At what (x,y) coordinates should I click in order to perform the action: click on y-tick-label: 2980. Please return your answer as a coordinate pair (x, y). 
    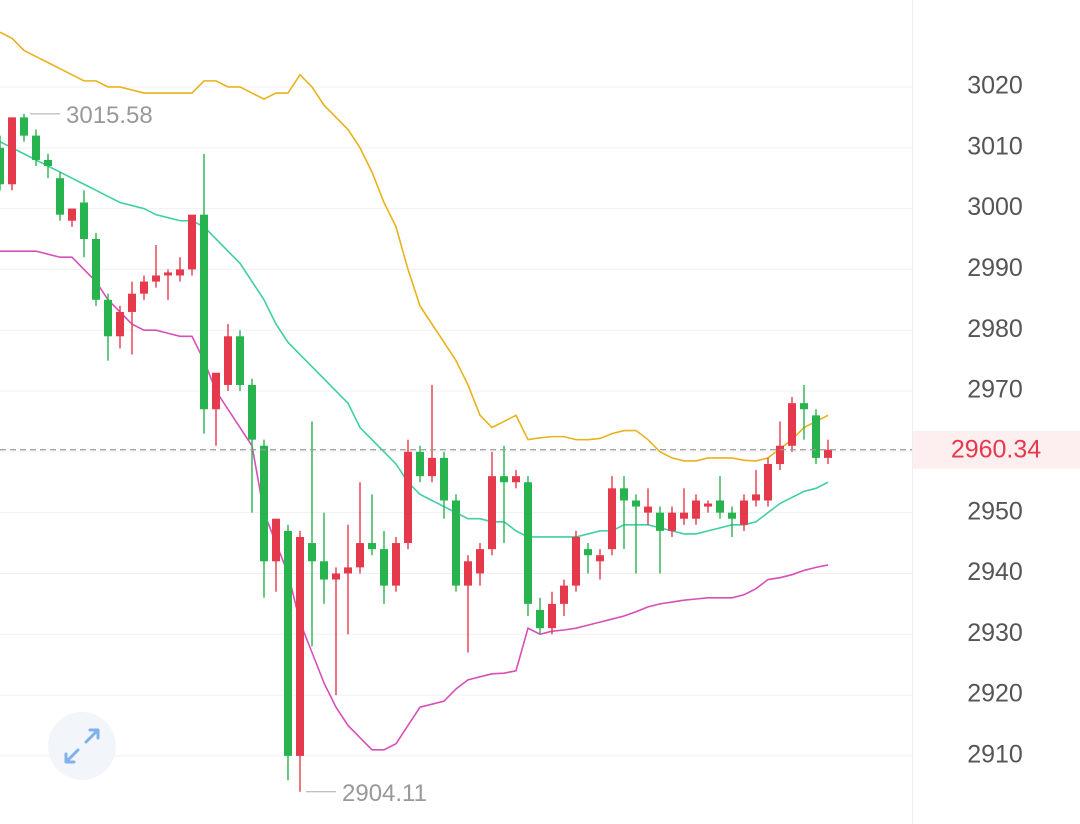
    Looking at the image, I should click on (995, 329).